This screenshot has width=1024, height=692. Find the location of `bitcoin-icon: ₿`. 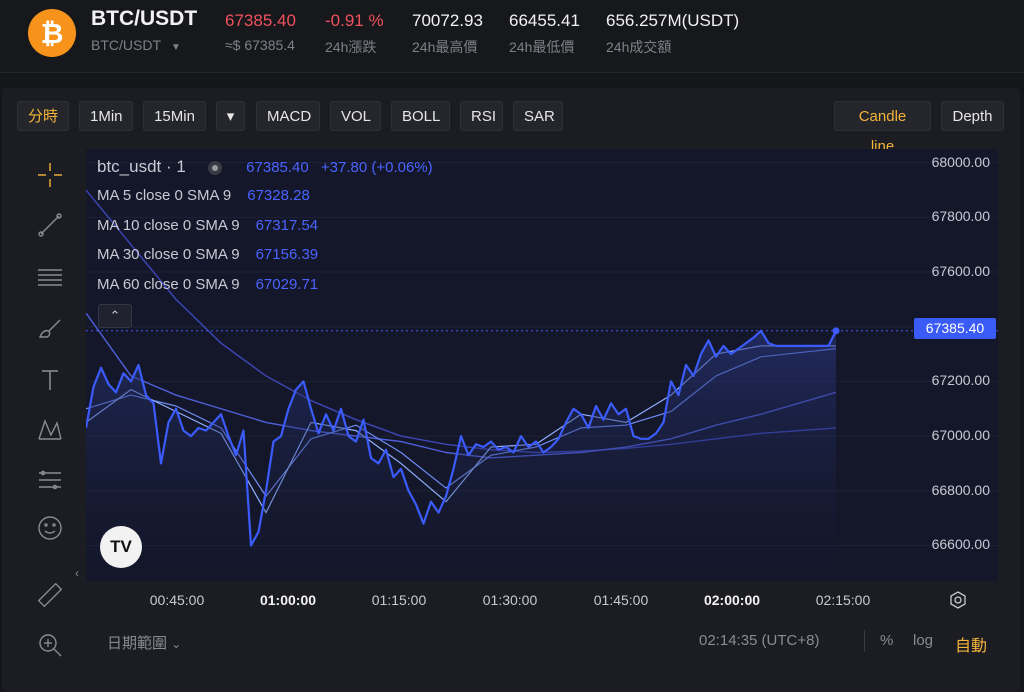

bitcoin-icon: ₿ is located at coordinates (52, 33).